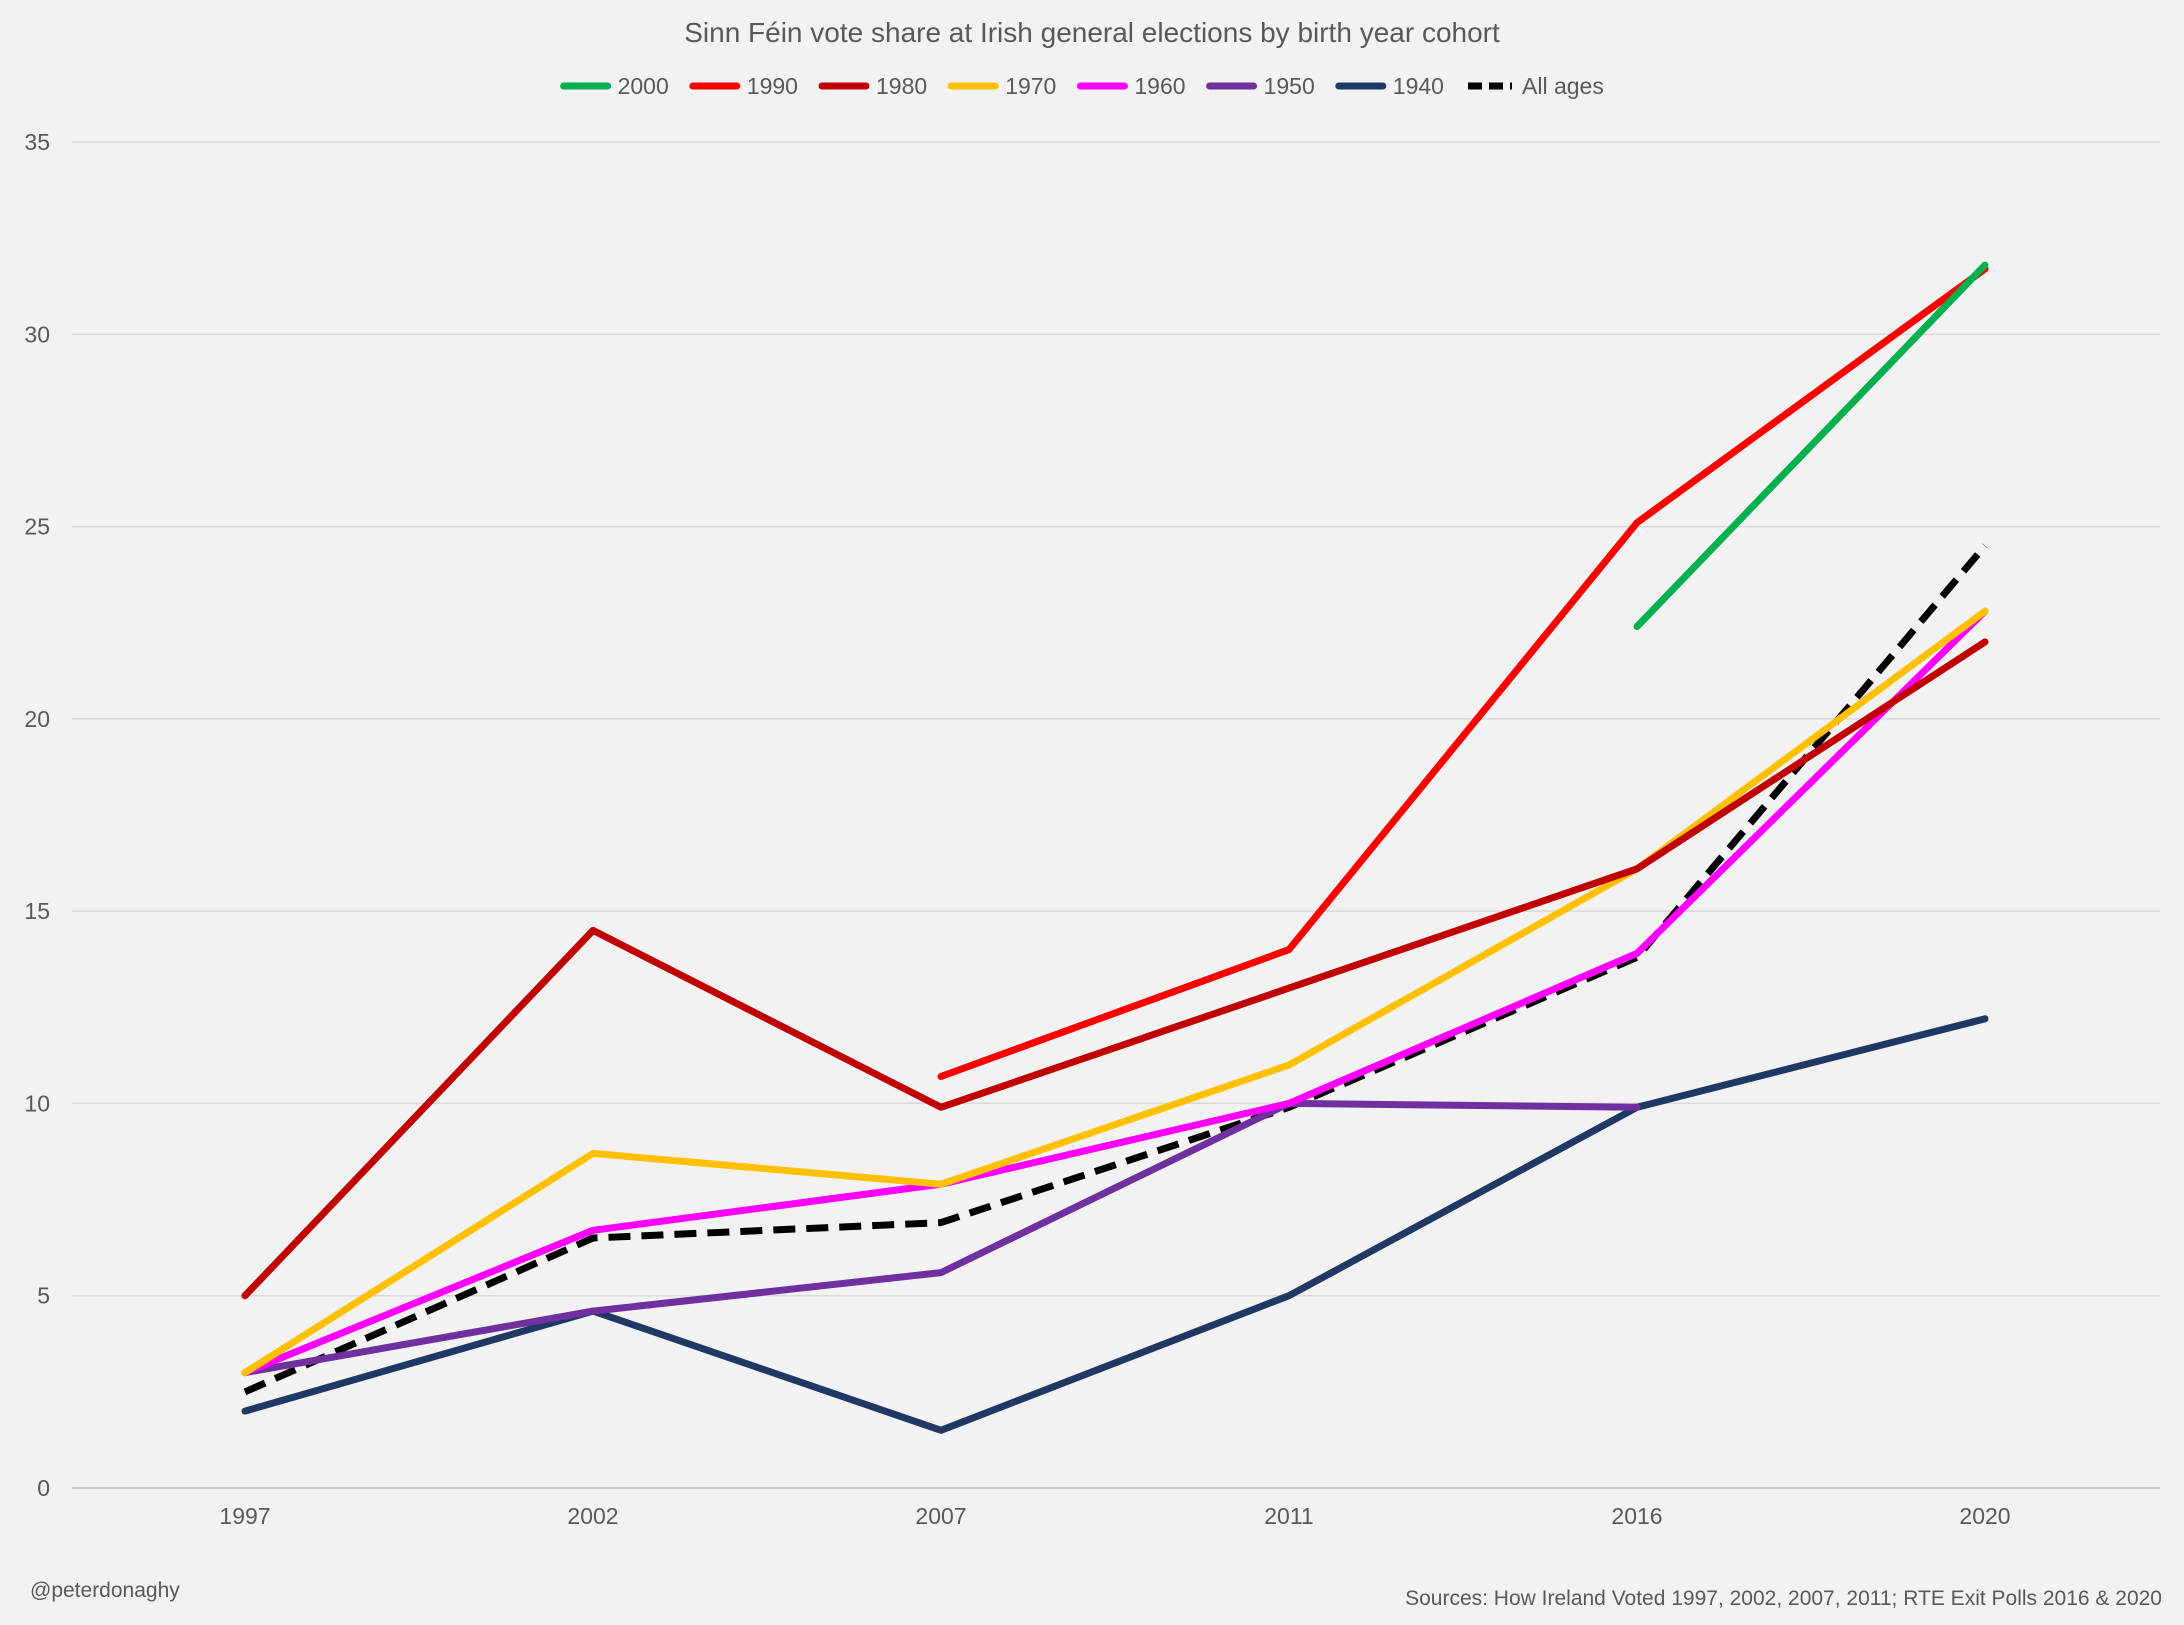  Describe the element at coordinates (1563, 86) in the screenshot. I see `legend-label: All ages` at that location.